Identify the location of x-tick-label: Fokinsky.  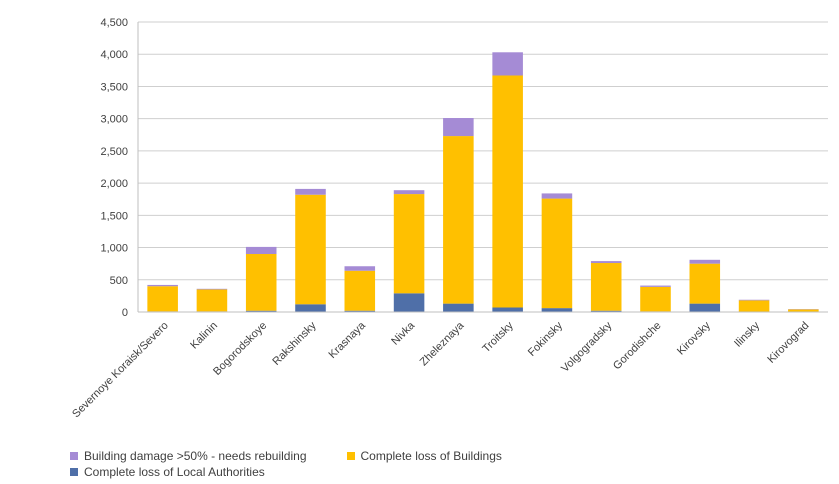
(546, 339).